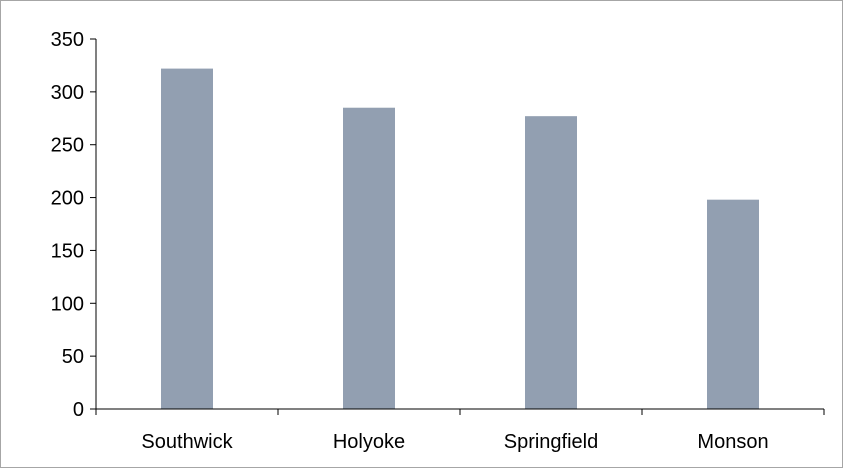  What do you see at coordinates (67, 251) in the screenshot?
I see `y-tick-label: 150` at bounding box center [67, 251].